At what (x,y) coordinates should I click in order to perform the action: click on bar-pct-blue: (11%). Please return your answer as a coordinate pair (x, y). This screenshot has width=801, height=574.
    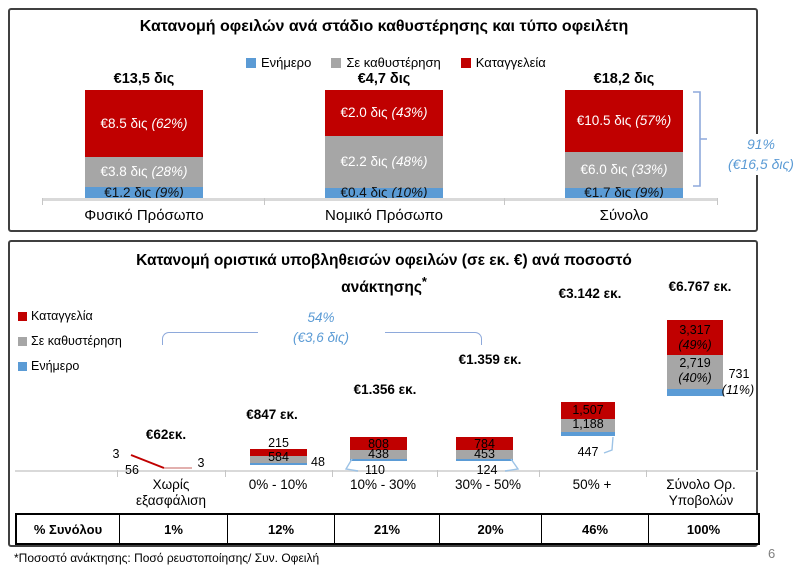
    Looking at the image, I should click on (738, 390).